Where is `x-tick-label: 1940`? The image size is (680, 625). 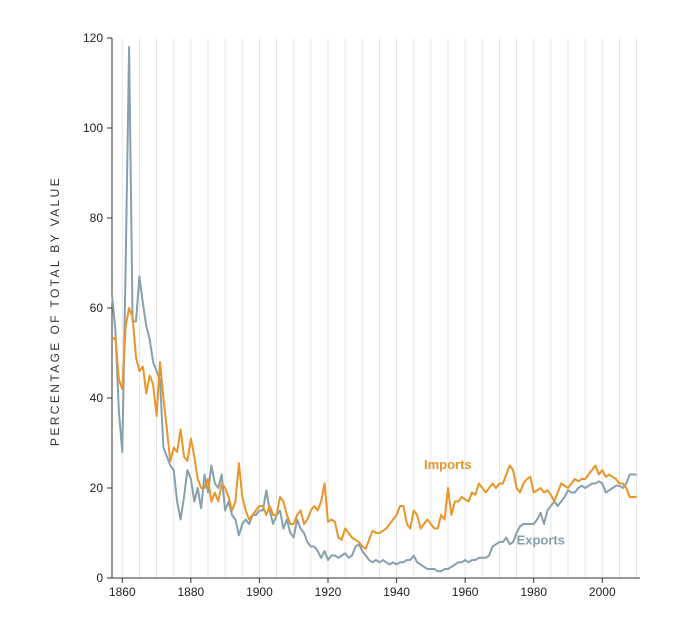 x-tick-label: 1940 is located at coordinates (396, 592).